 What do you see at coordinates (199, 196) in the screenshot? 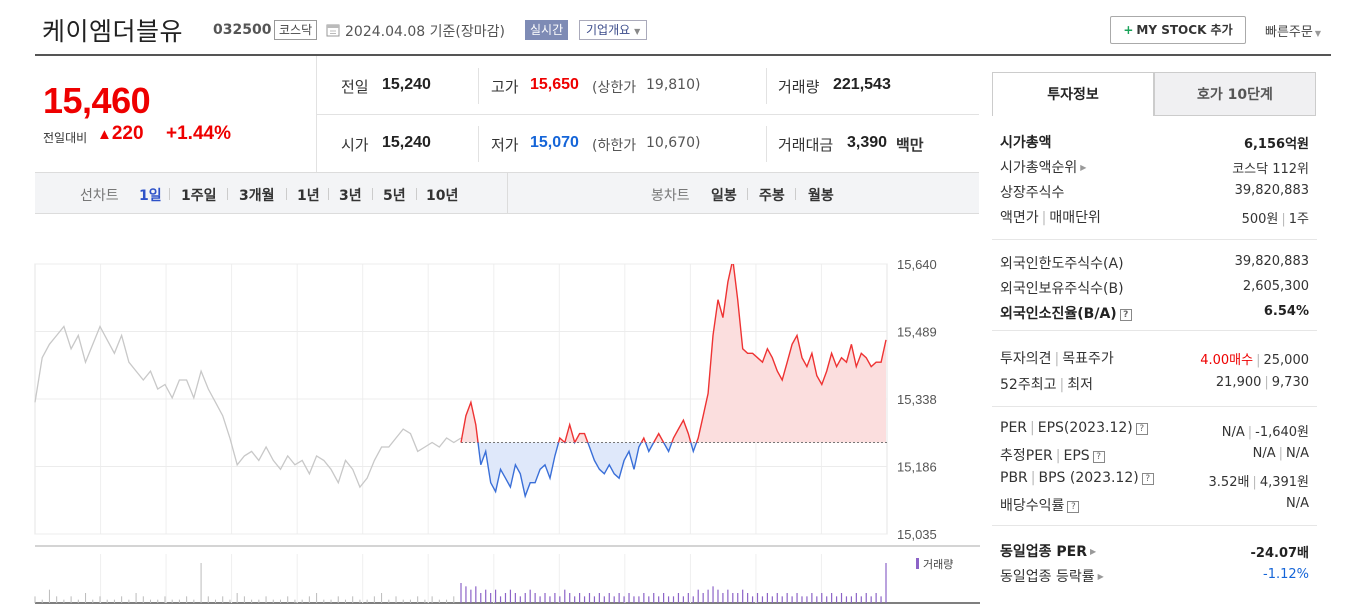
I see `tab-1week: 1주일` at bounding box center [199, 196].